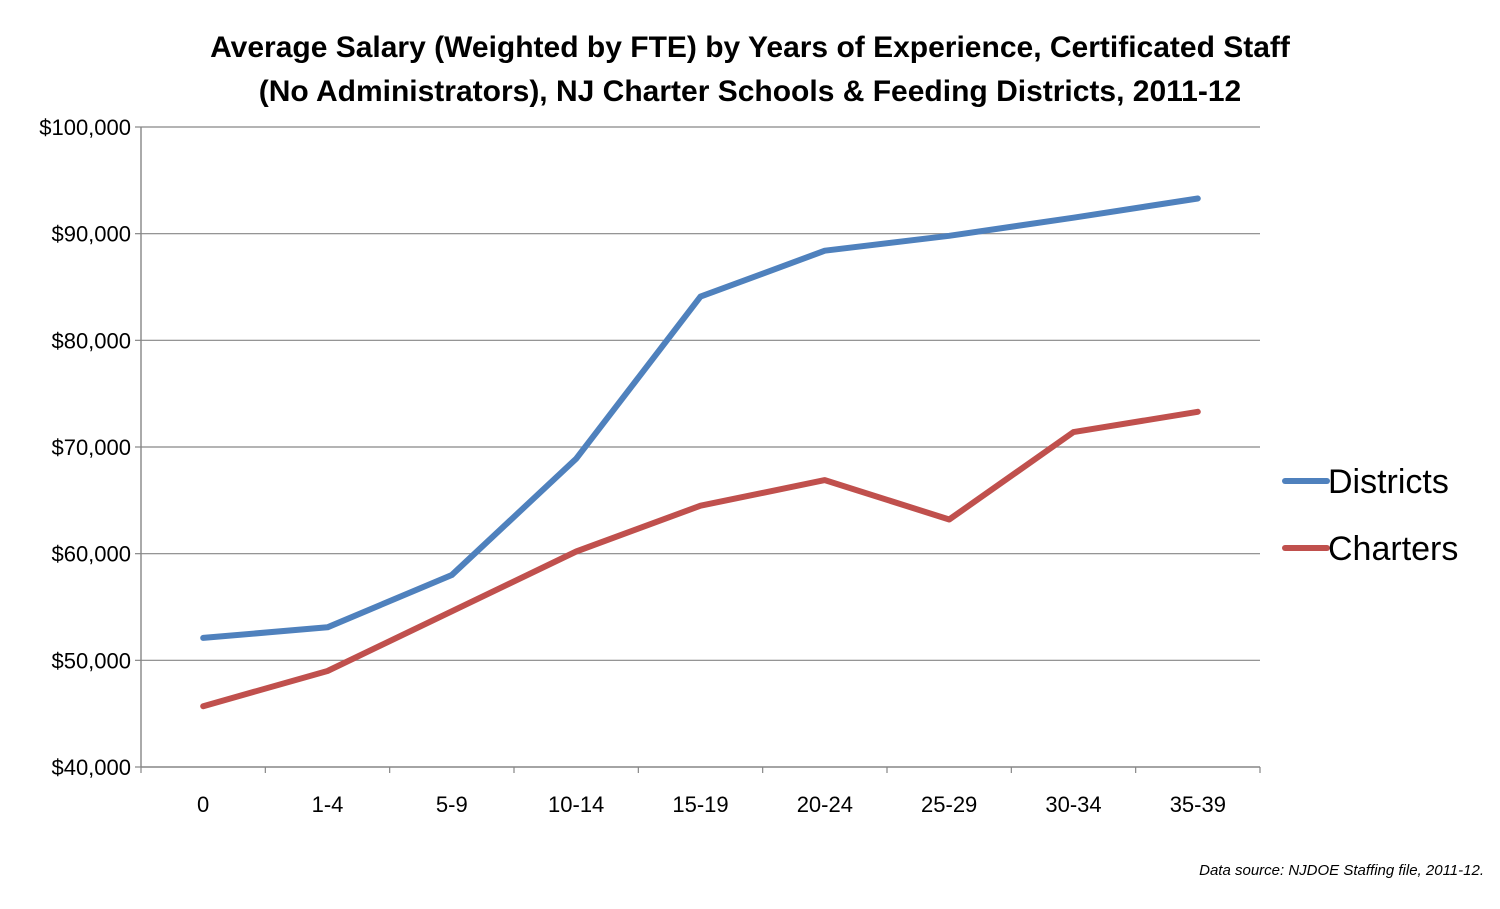 The width and height of the screenshot is (1500, 909). I want to click on y-tick-label: $90,000, so click(91, 234).